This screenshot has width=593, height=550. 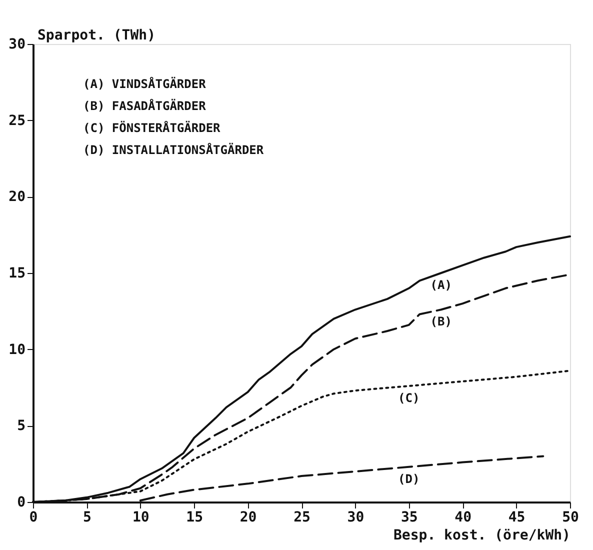 I want to click on y-tick-label: 20, so click(x=17, y=197).